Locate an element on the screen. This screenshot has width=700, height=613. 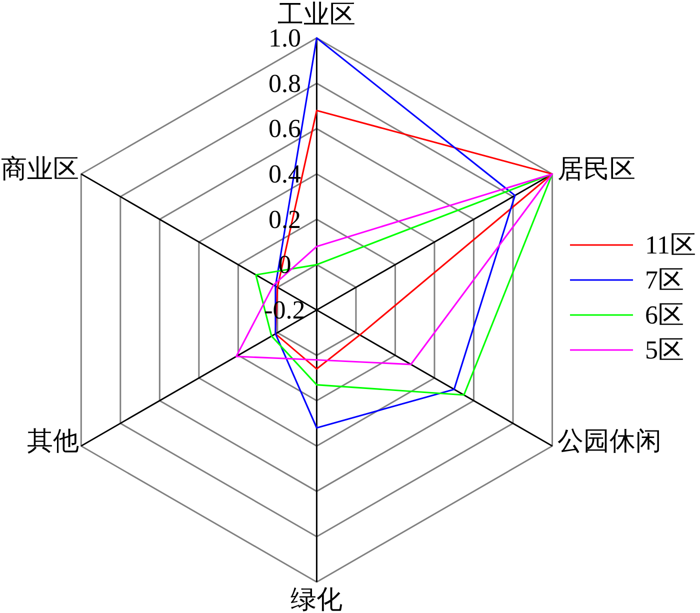
legend-label: 5区 is located at coordinates (664, 350).